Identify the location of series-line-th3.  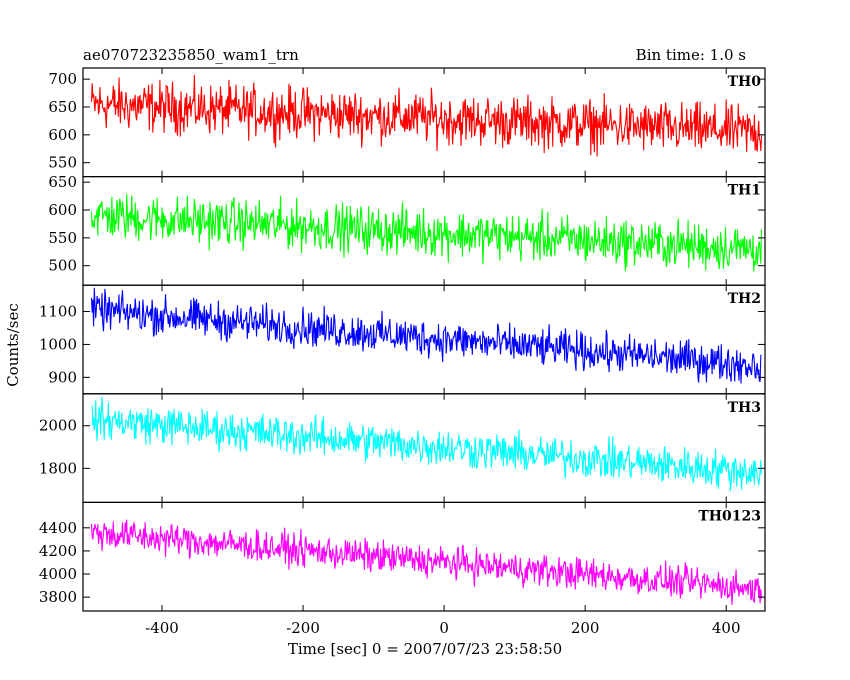
(427, 444).